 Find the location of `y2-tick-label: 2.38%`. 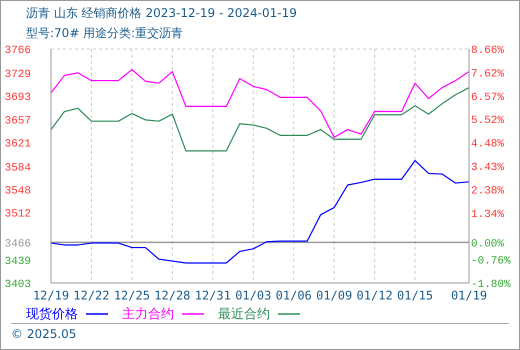

y2-tick-label: 2.38% is located at coordinates (487, 191).